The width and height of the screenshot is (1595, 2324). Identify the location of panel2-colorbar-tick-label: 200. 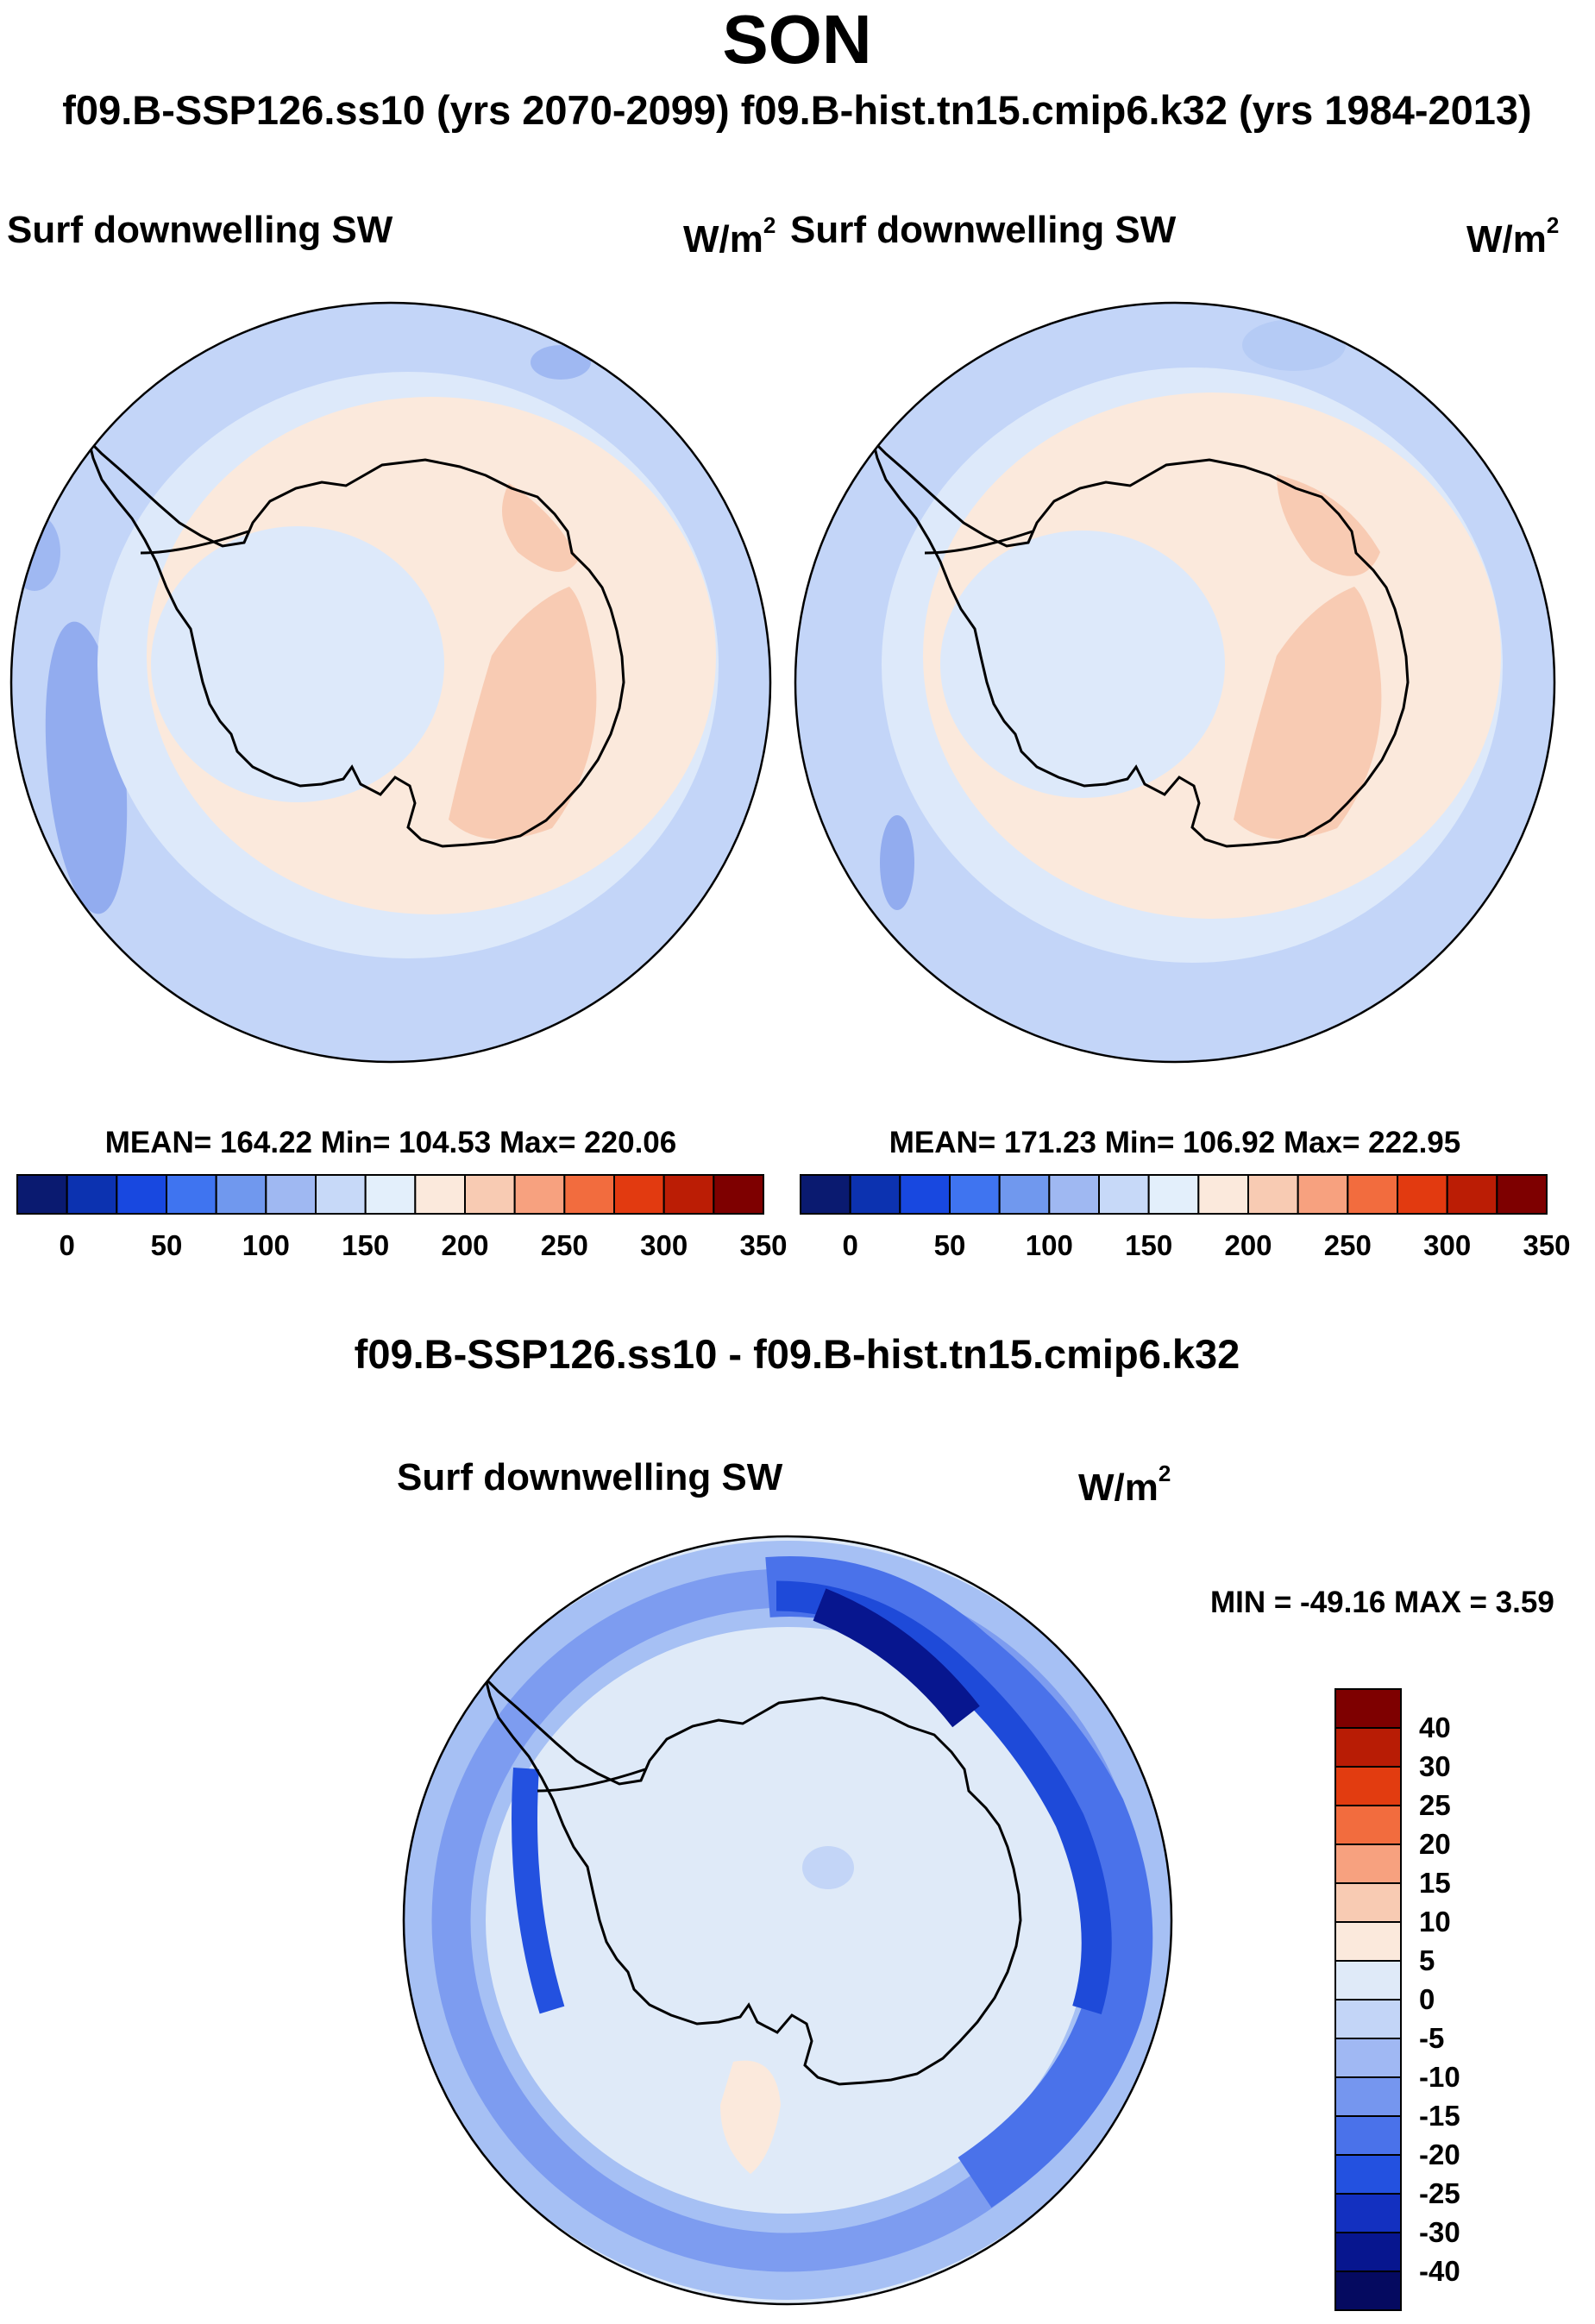
(1248, 1245).